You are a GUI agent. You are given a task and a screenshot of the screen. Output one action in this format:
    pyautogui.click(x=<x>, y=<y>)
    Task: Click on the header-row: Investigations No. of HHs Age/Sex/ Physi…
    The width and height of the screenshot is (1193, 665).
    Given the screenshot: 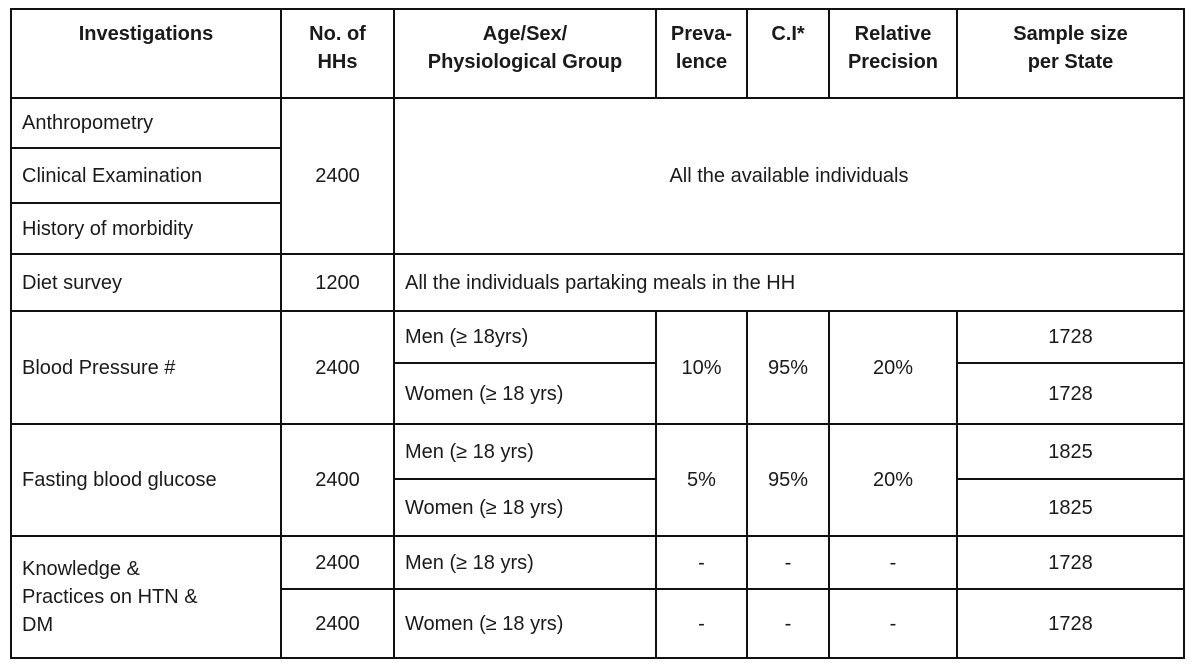 What is the action you would take?
    pyautogui.click(x=597, y=53)
    